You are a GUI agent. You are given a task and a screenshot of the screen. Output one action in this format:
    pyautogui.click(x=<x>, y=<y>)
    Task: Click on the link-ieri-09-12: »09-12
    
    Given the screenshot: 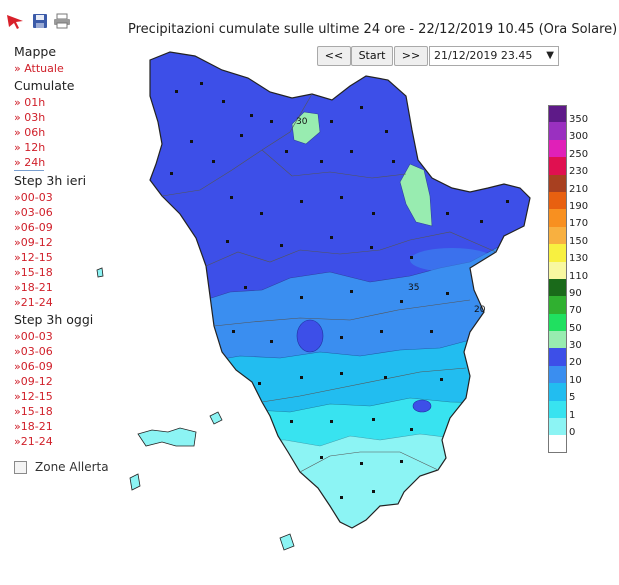 What is the action you would take?
    pyautogui.click(x=33, y=242)
    